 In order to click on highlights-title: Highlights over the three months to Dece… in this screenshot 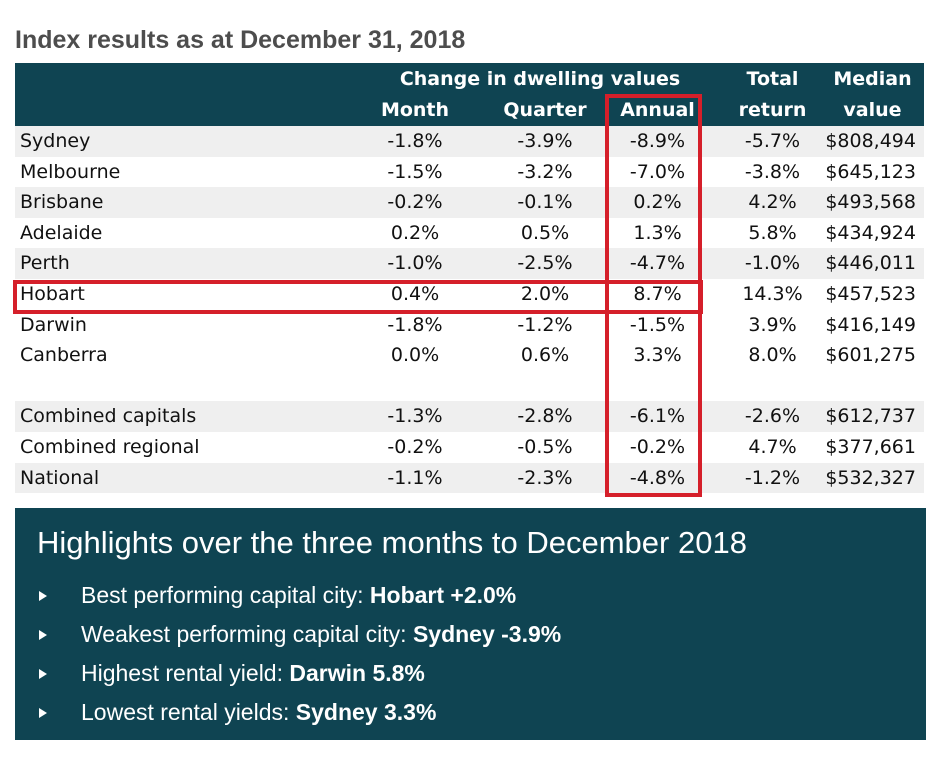, I will do `click(392, 542)`.